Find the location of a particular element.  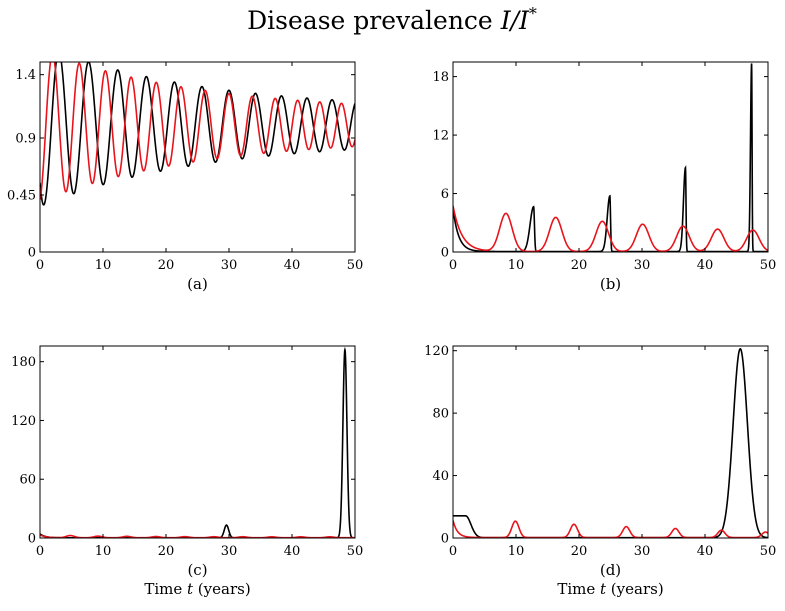

figure-title-text: Disease prevalence is located at coordinates (374, 20).